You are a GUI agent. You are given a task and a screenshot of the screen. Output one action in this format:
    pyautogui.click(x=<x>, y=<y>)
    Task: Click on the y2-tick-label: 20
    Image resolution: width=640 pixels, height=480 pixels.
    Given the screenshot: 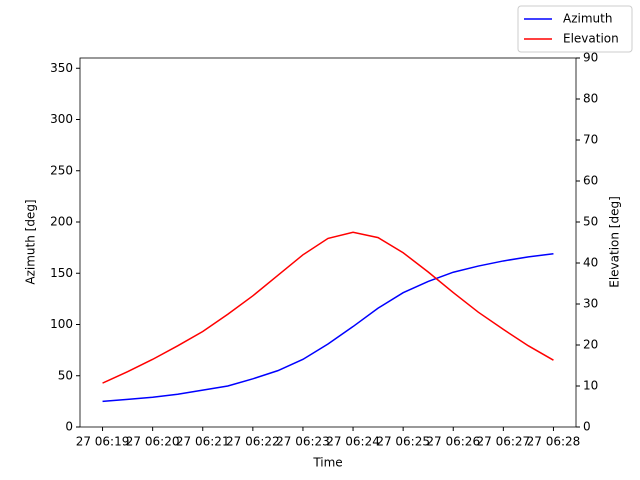 What is the action you would take?
    pyautogui.click(x=590, y=345)
    